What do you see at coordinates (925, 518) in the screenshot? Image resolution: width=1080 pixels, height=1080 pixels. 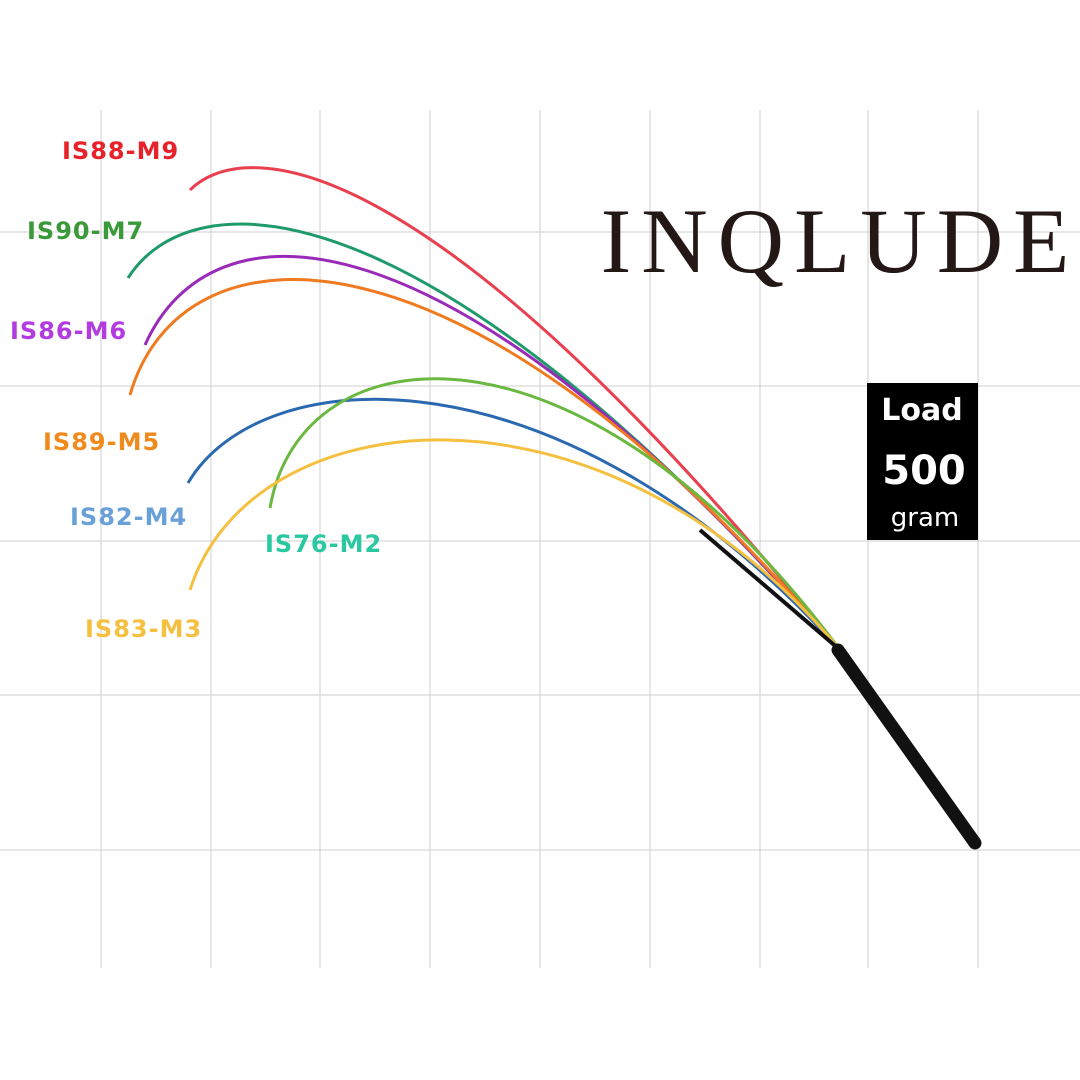 I see `load-unit: gram` at bounding box center [925, 518].